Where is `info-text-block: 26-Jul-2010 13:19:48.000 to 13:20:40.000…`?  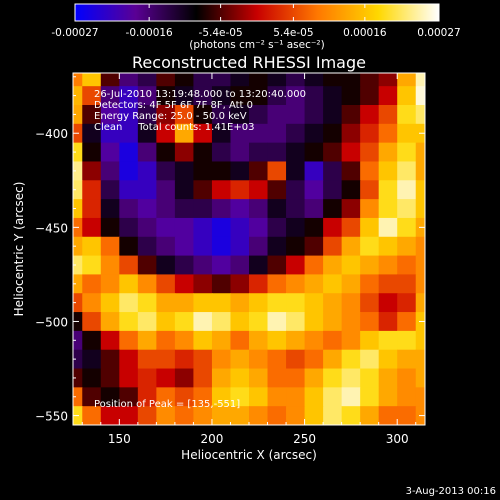 info-text-block: 26-Jul-2010 13:19:48.000 to 13:20:40.000… is located at coordinates (200, 111).